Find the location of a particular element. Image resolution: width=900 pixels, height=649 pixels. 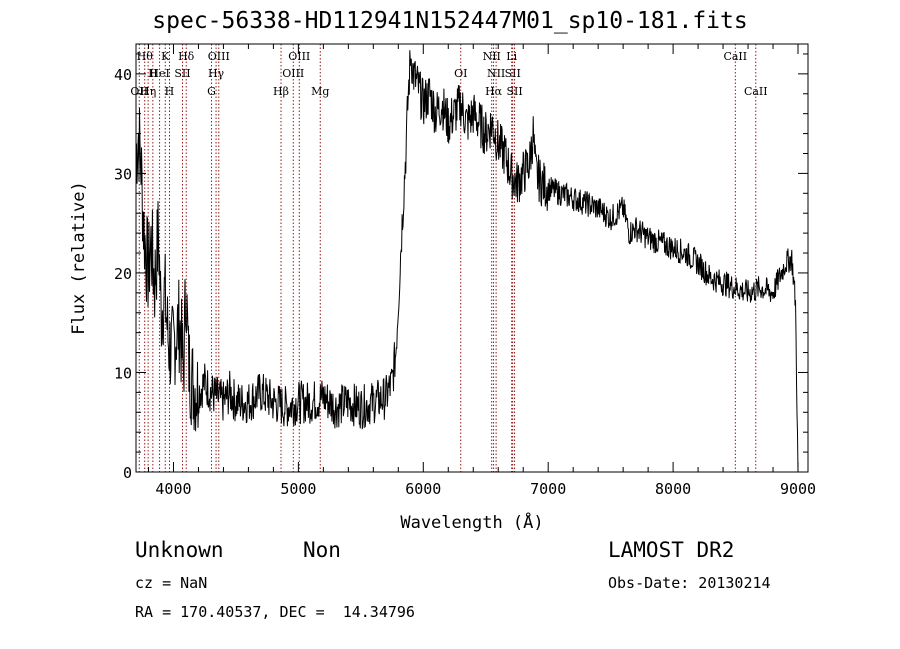

x-tick-label-6000: 6000 is located at coordinates (423, 489).